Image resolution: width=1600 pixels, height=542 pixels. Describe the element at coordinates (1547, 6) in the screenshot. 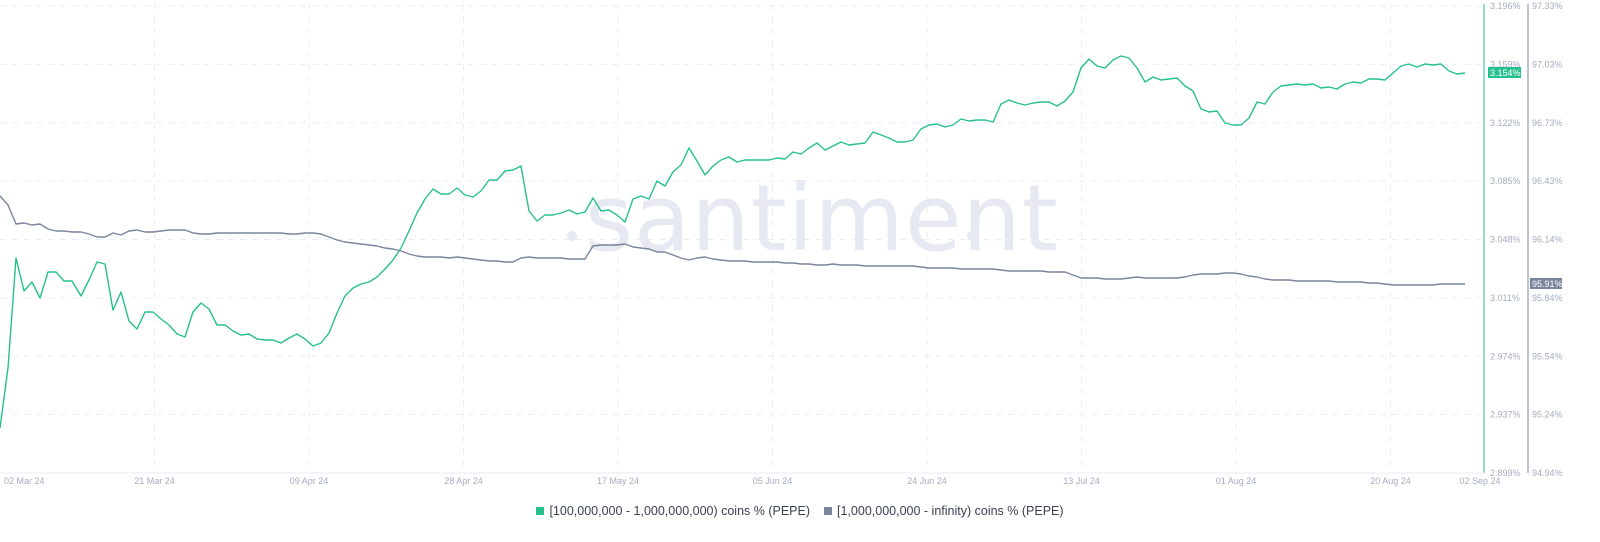

I see `y-right-tick-label: 97.33%` at that location.